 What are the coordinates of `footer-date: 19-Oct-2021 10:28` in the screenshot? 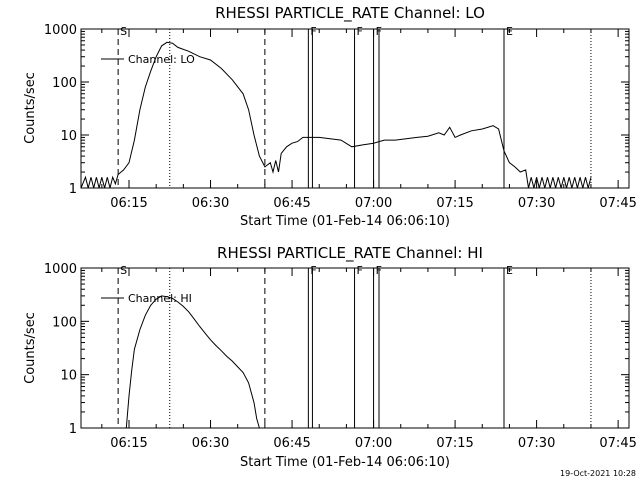 It's located at (598, 473).